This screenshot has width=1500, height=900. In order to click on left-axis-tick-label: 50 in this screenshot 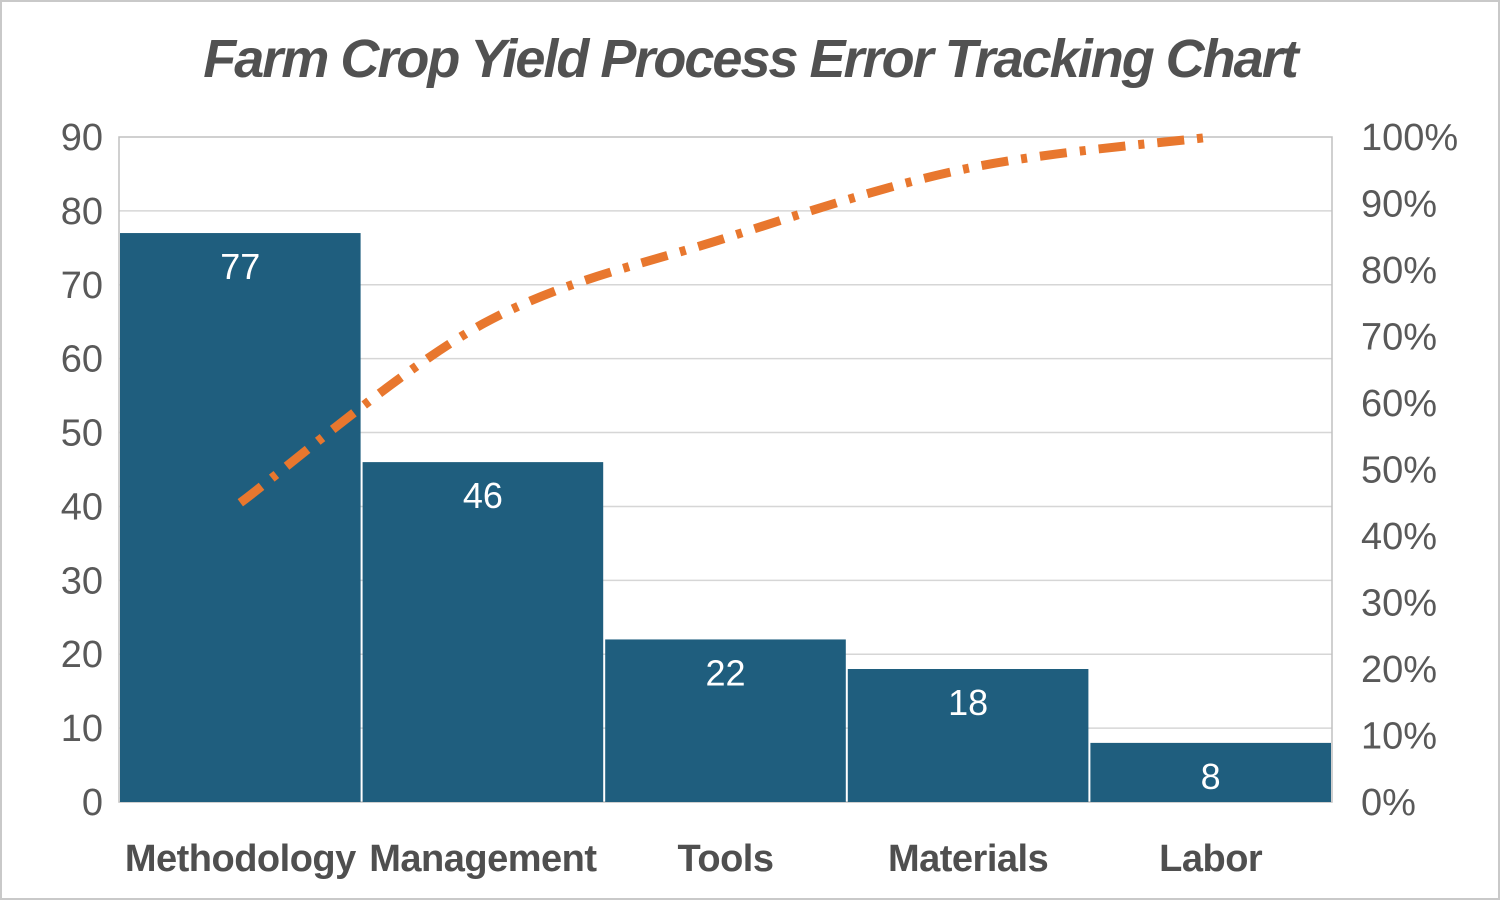, I will do `click(82, 434)`.